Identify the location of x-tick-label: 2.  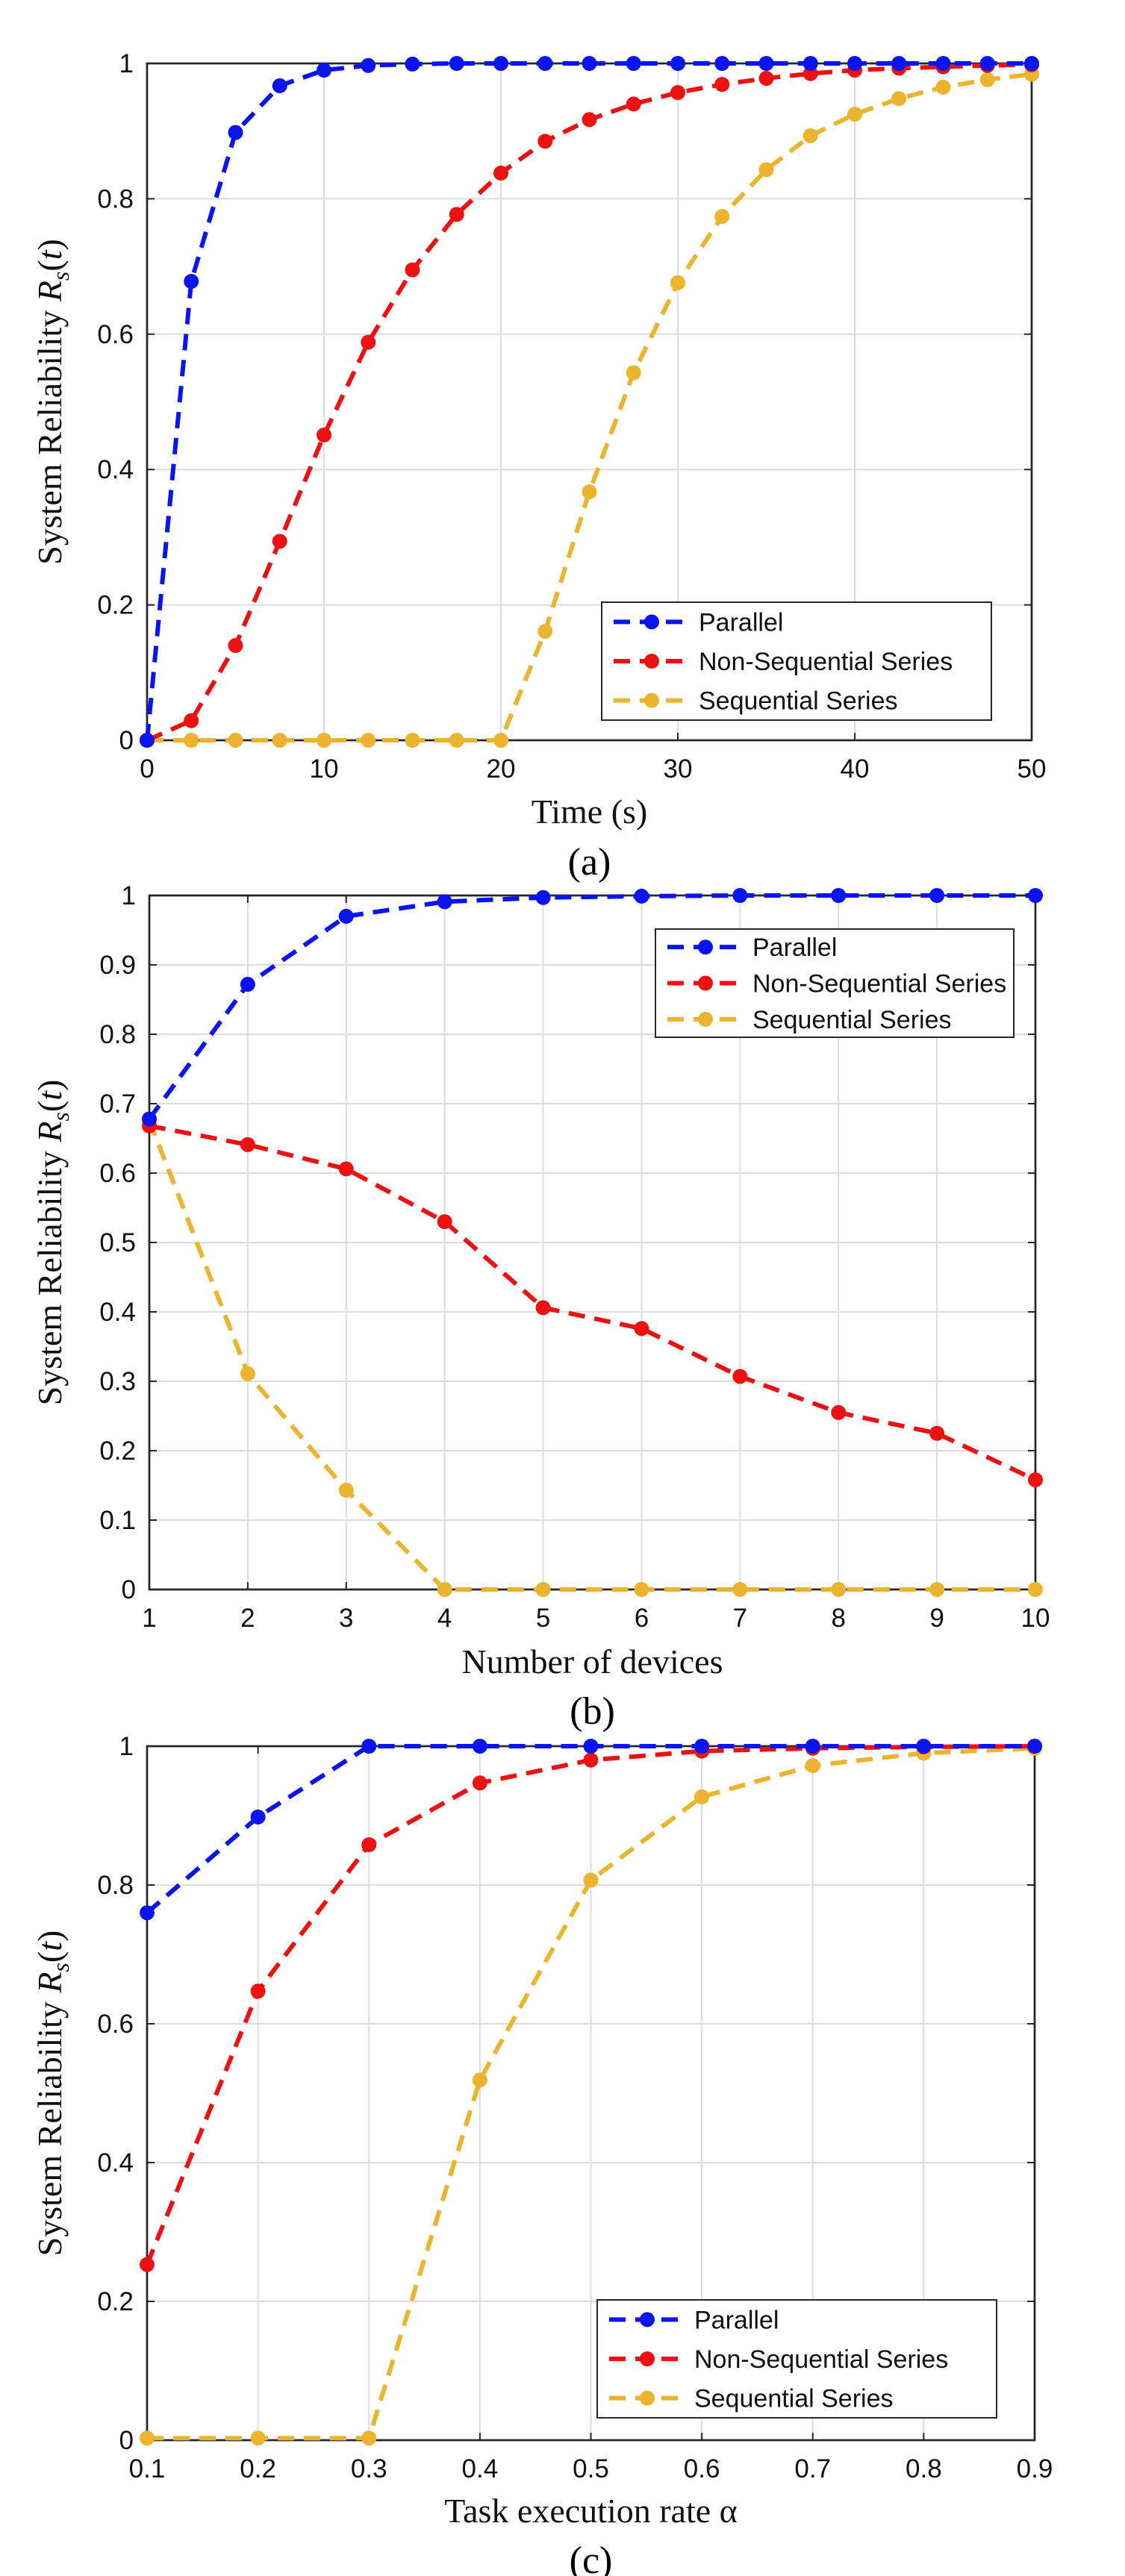
(248, 1618).